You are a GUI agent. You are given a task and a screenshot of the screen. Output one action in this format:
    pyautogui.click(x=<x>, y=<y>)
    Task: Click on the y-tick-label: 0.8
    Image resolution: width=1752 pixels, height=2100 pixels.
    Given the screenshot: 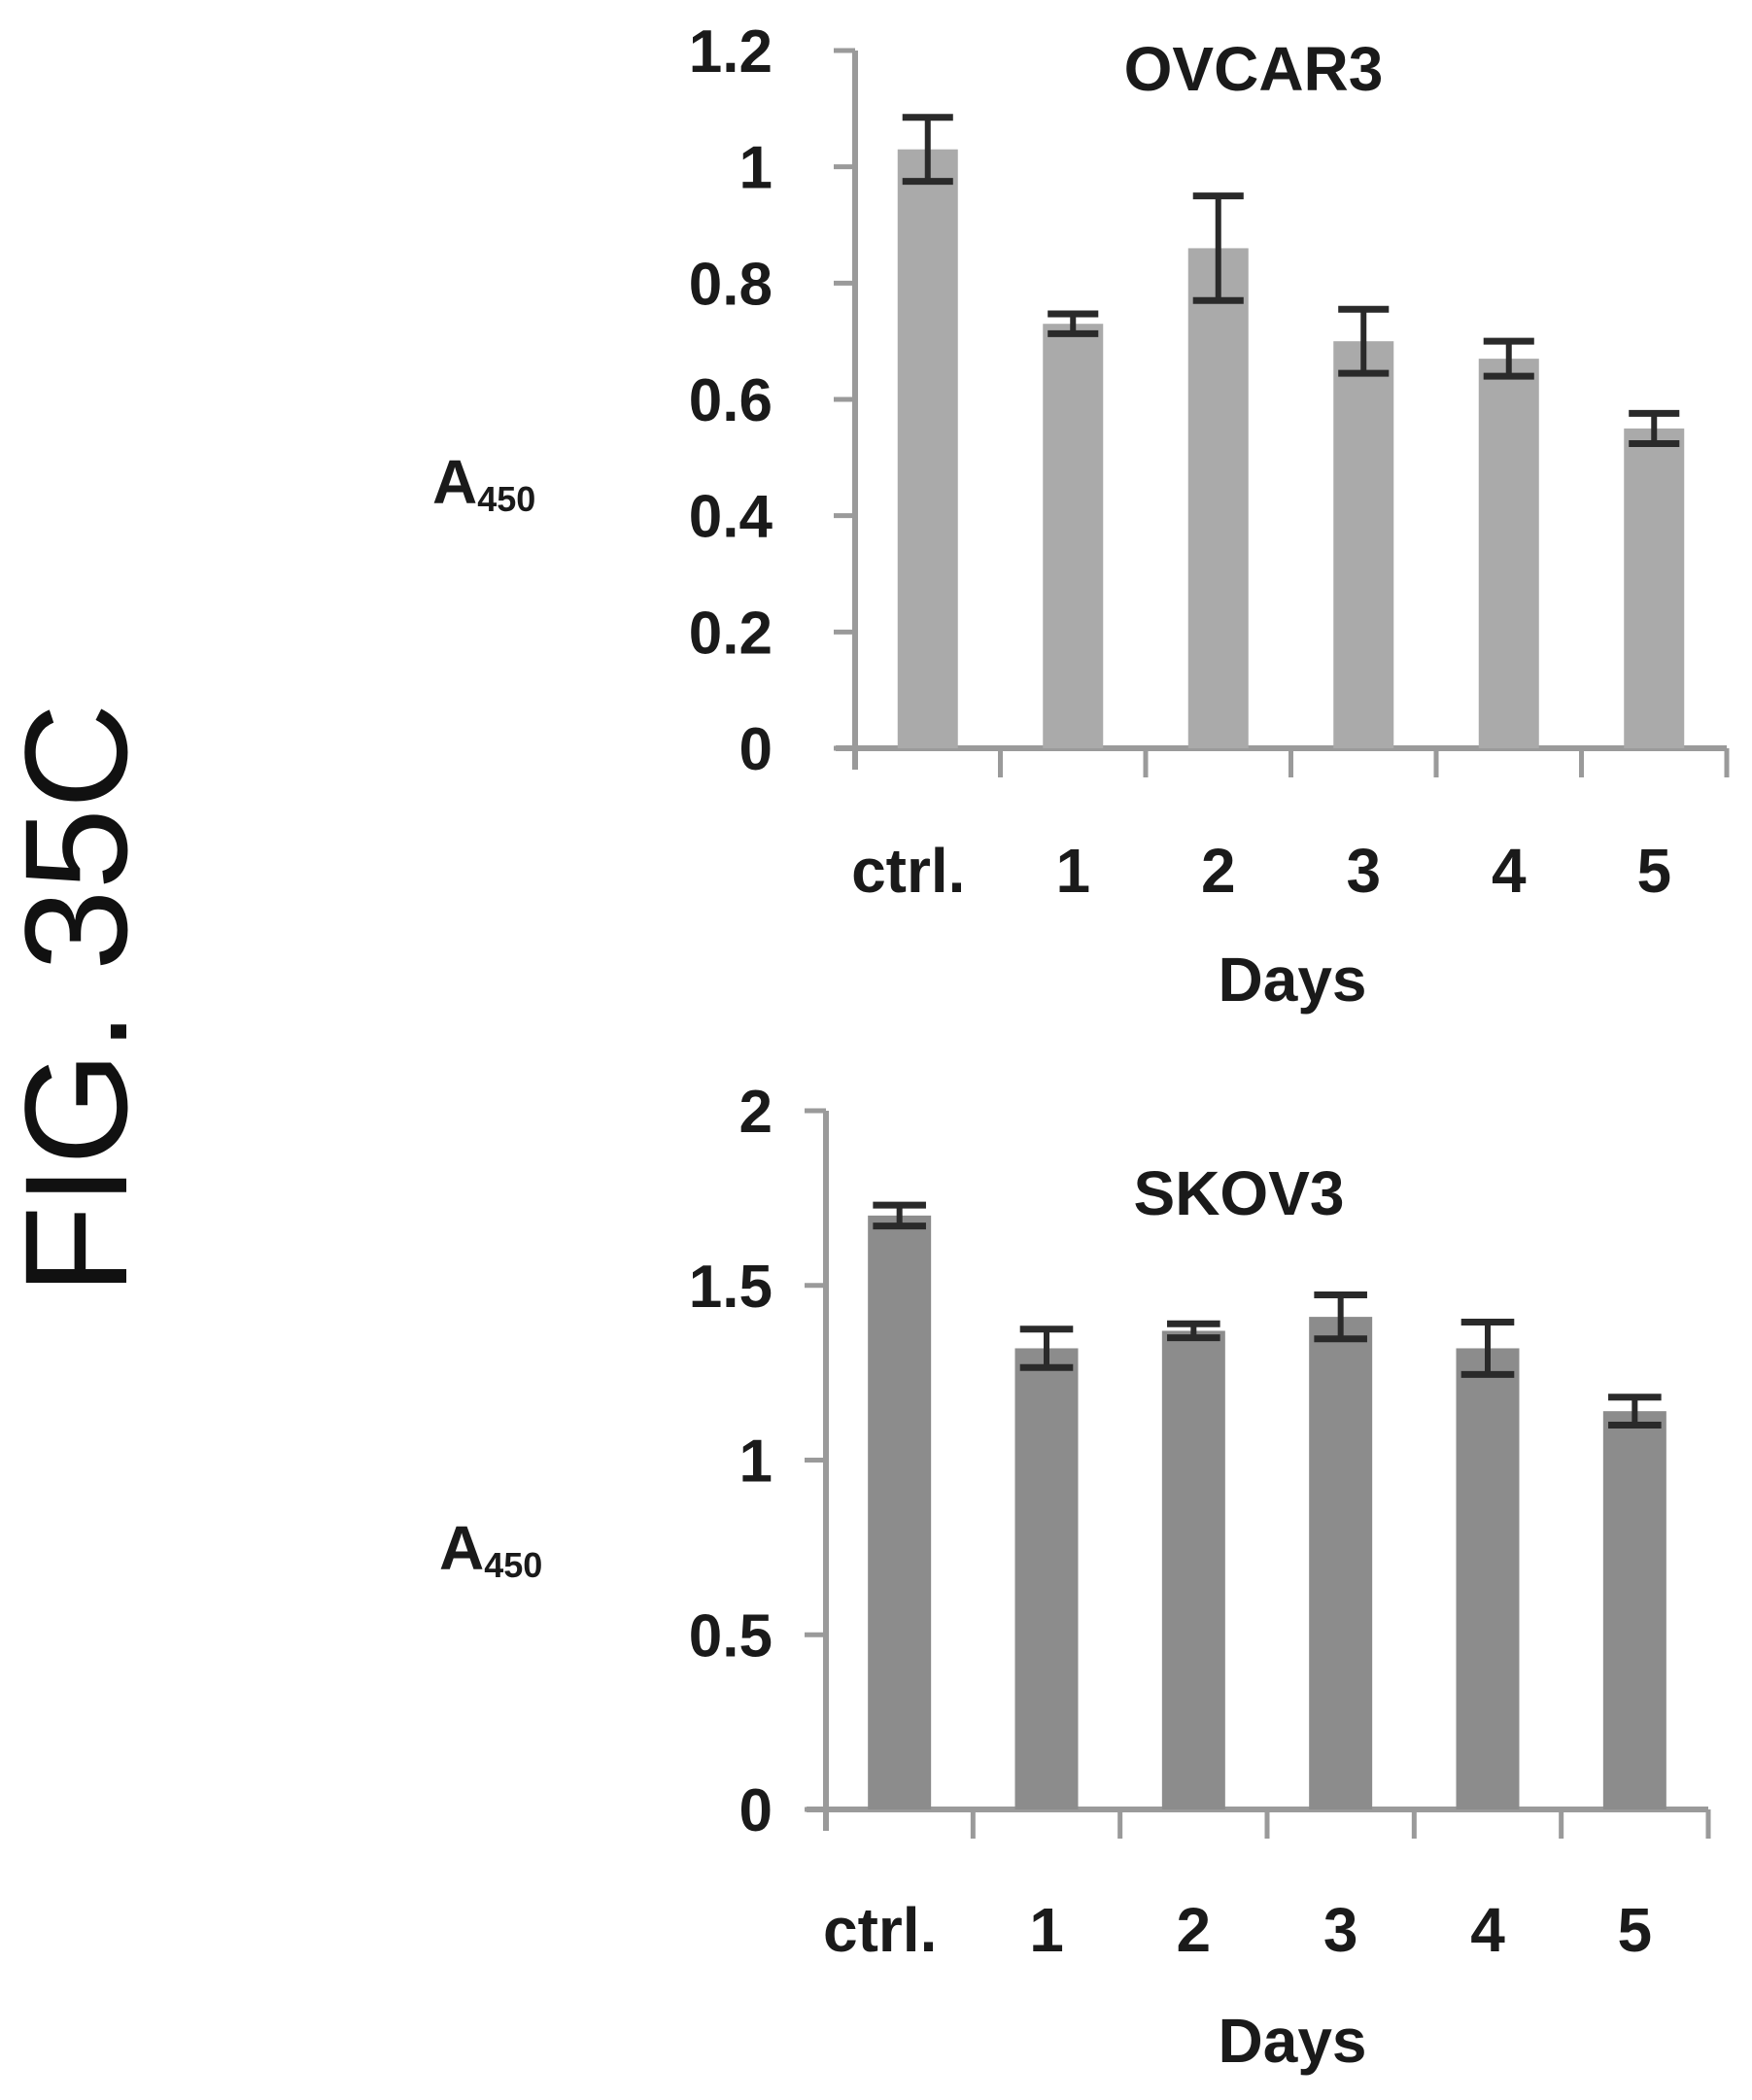 What is the action you would take?
    pyautogui.click(x=731, y=284)
    